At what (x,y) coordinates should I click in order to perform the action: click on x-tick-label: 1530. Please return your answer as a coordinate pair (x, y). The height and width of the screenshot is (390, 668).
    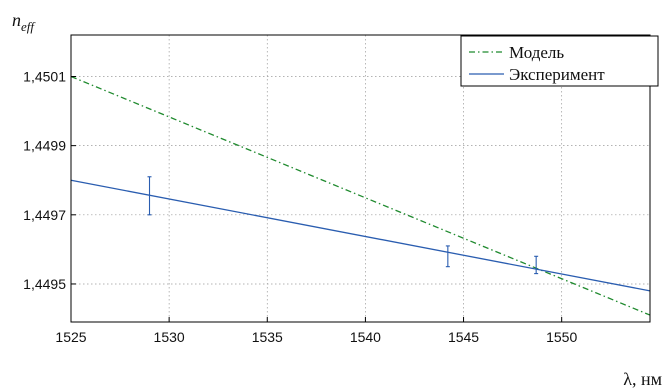
    Looking at the image, I should click on (169, 337).